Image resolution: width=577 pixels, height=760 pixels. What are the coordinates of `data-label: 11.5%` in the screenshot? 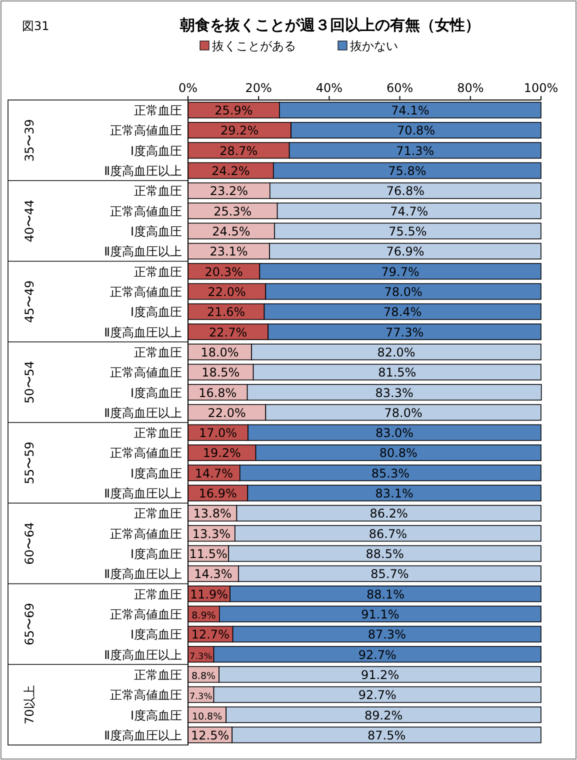 It's located at (208, 554).